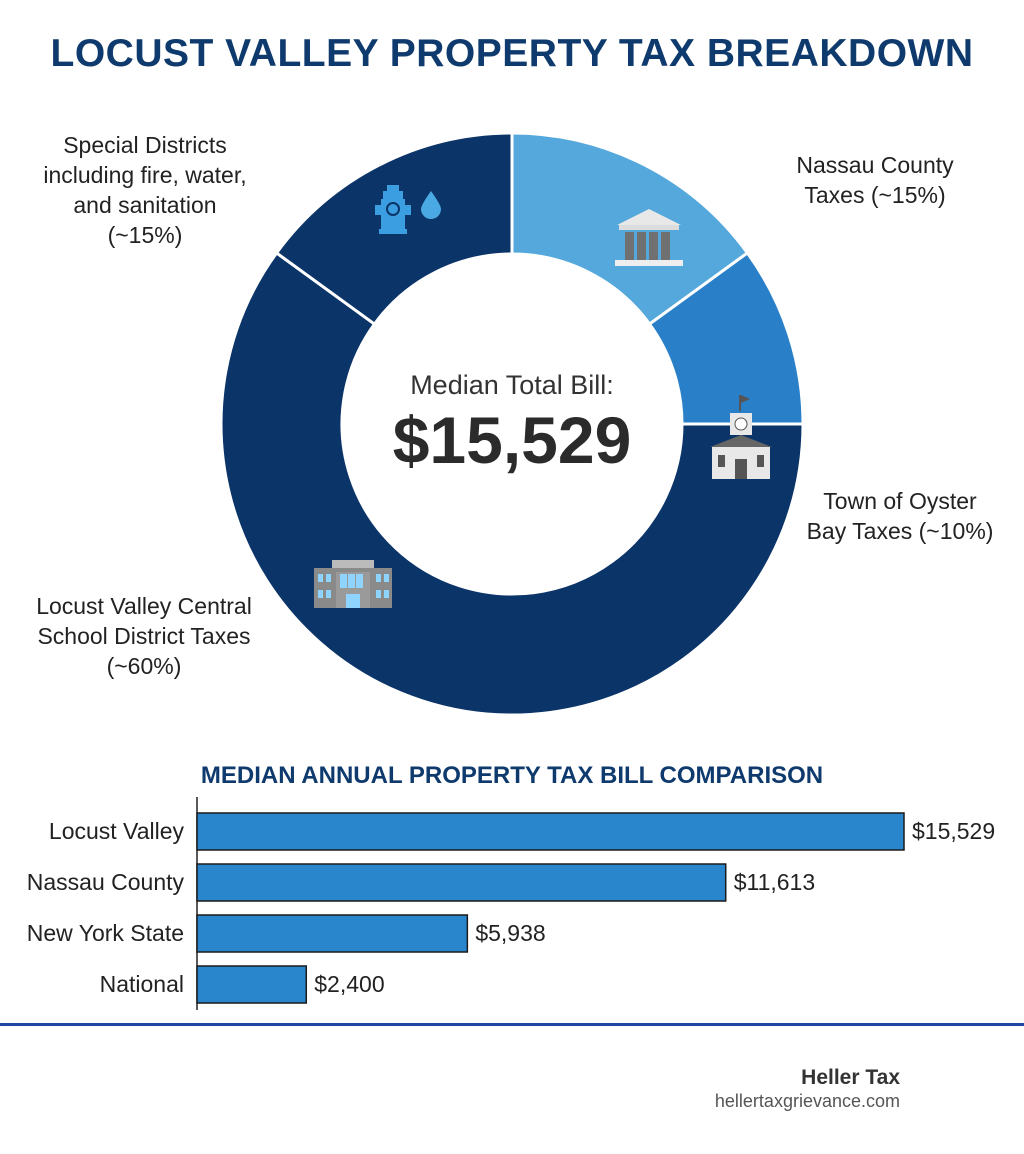 The height and width of the screenshot is (1154, 1024). I want to click on value-label: $15,529, so click(954, 831).